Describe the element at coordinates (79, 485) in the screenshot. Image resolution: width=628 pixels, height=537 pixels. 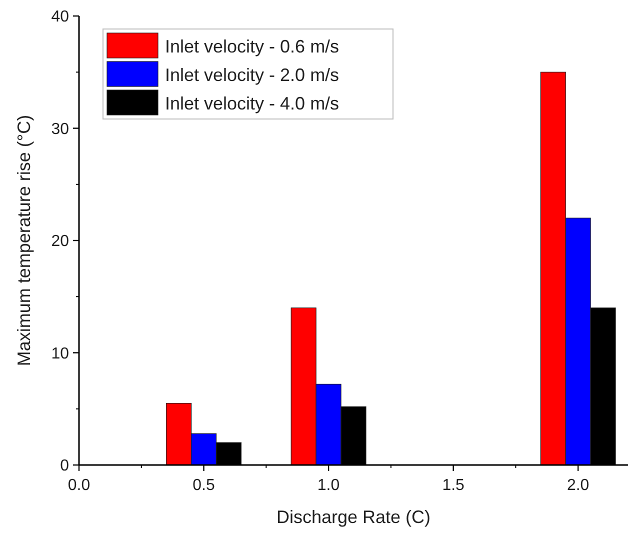
I see `x-tick-label: 0.0` at that location.